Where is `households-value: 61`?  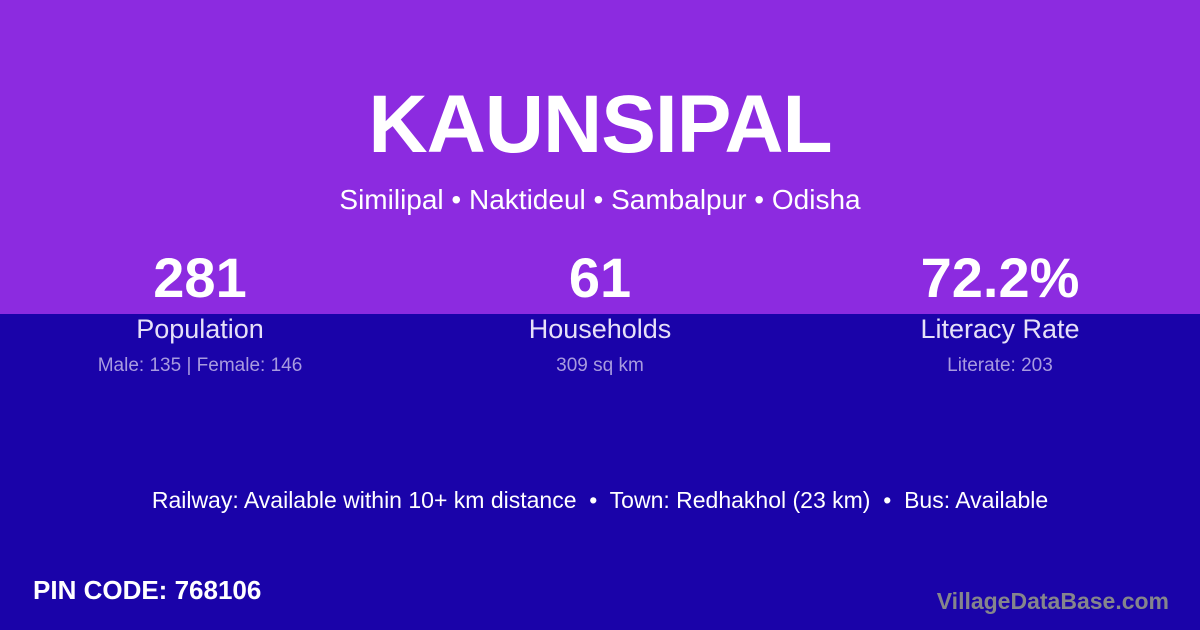
households-value: 61 is located at coordinates (600, 277).